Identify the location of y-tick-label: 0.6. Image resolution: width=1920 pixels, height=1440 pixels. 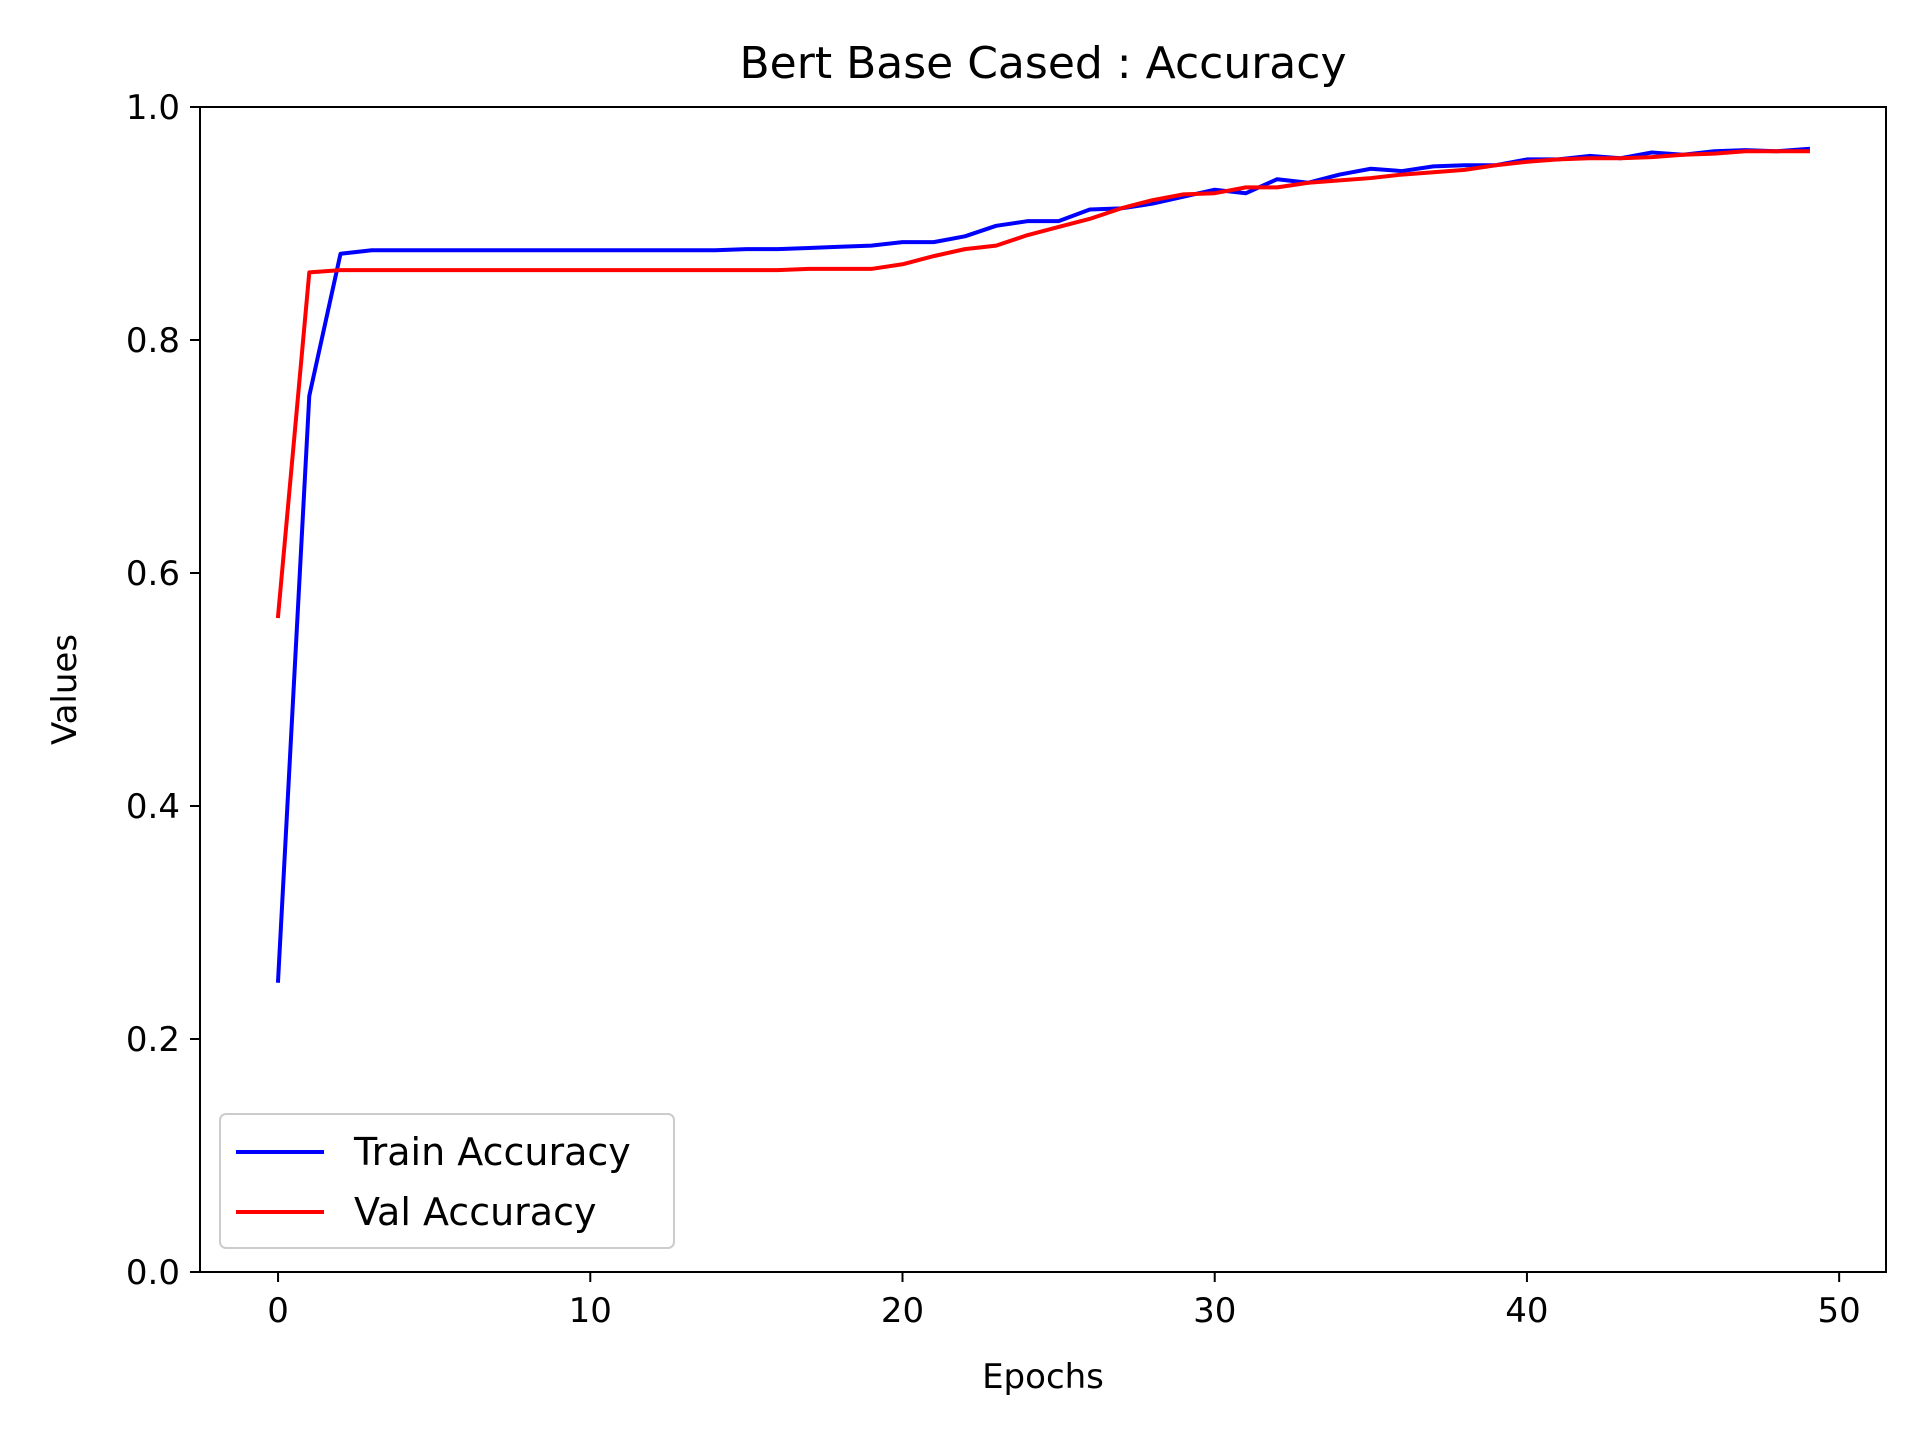
(153, 574).